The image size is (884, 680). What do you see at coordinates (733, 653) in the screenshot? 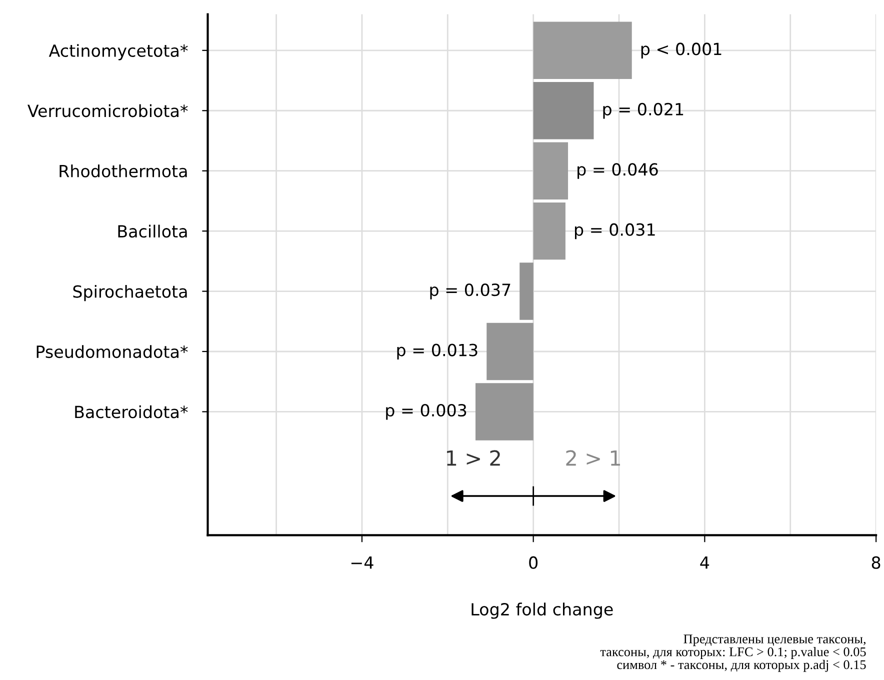
I see `text: Представлены целевые таксоны, таксоны, для которых: LFC > 0.1; p.value < 0.05 символ * - таксоны, для которых p.adj < 0.15` at bounding box center [733, 653].